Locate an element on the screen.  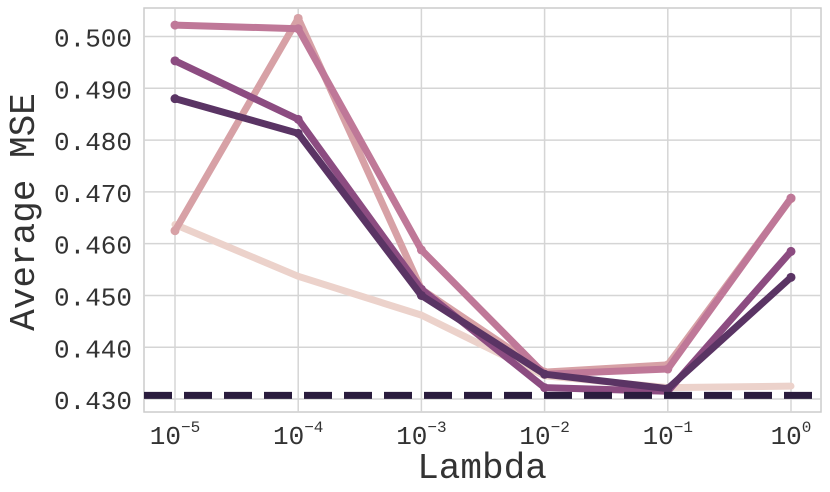
x-tick-label: 10⁻⁴ is located at coordinates (298, 435).